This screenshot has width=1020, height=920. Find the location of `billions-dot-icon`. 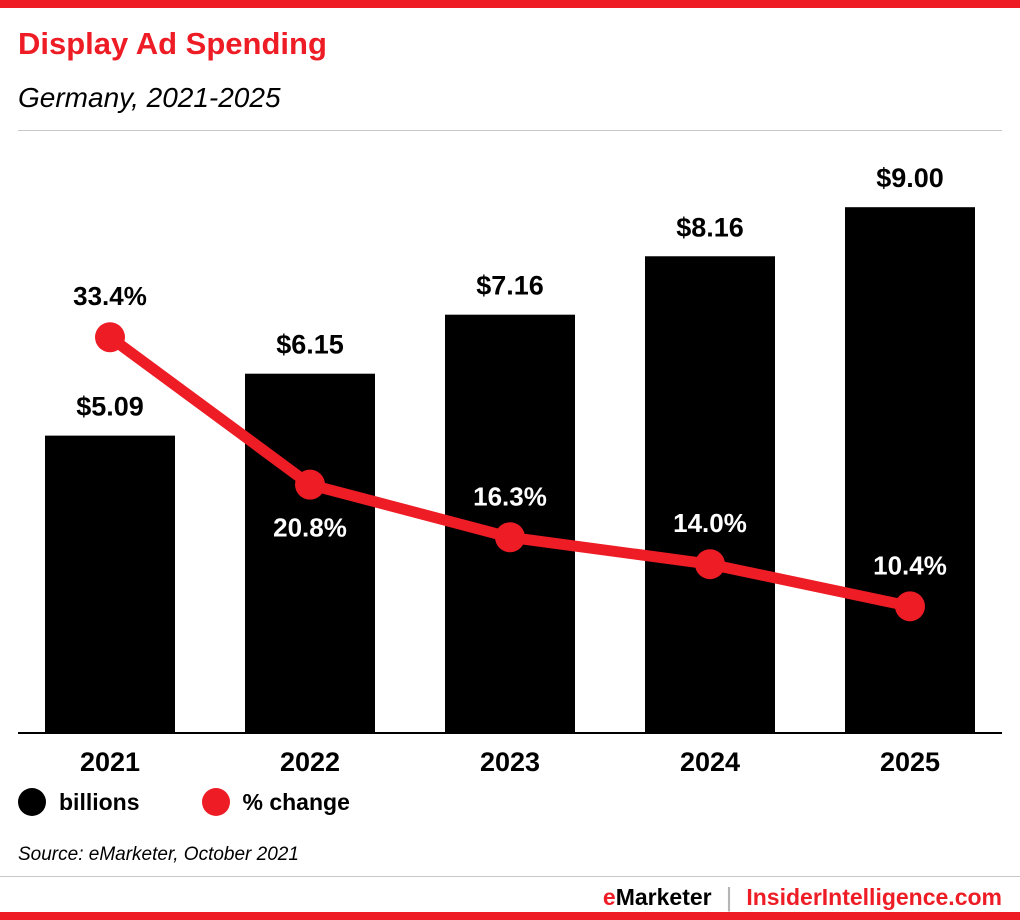

billions-dot-icon is located at coordinates (32, 802).